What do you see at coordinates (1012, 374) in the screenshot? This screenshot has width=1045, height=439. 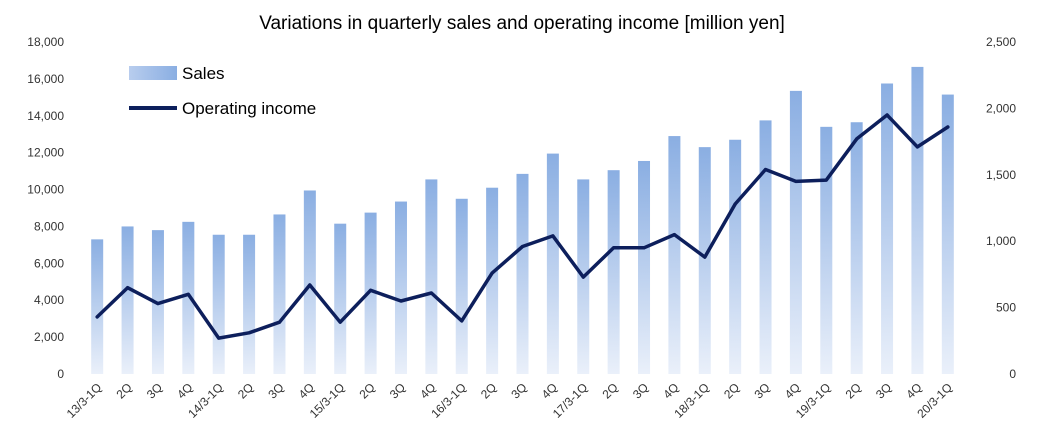 I see `right-axis-tick-label: 0` at bounding box center [1012, 374].